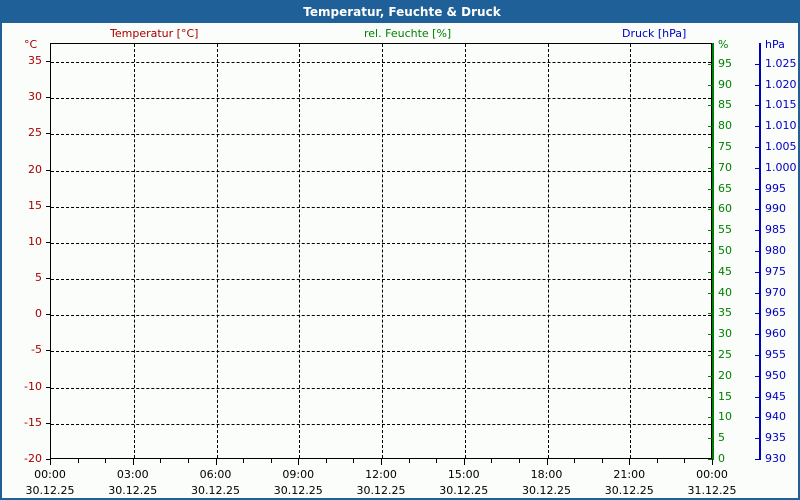 The image size is (800, 500). I want to click on temperature-tick-label: -20, so click(33, 458).